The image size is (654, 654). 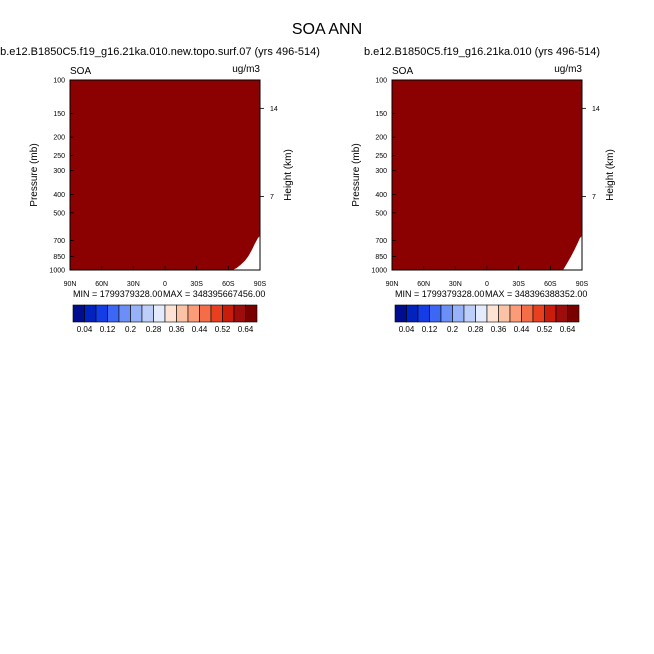 What do you see at coordinates (536, 294) in the screenshot?
I see `p2-max-label: MAX = 348396388352.00` at bounding box center [536, 294].